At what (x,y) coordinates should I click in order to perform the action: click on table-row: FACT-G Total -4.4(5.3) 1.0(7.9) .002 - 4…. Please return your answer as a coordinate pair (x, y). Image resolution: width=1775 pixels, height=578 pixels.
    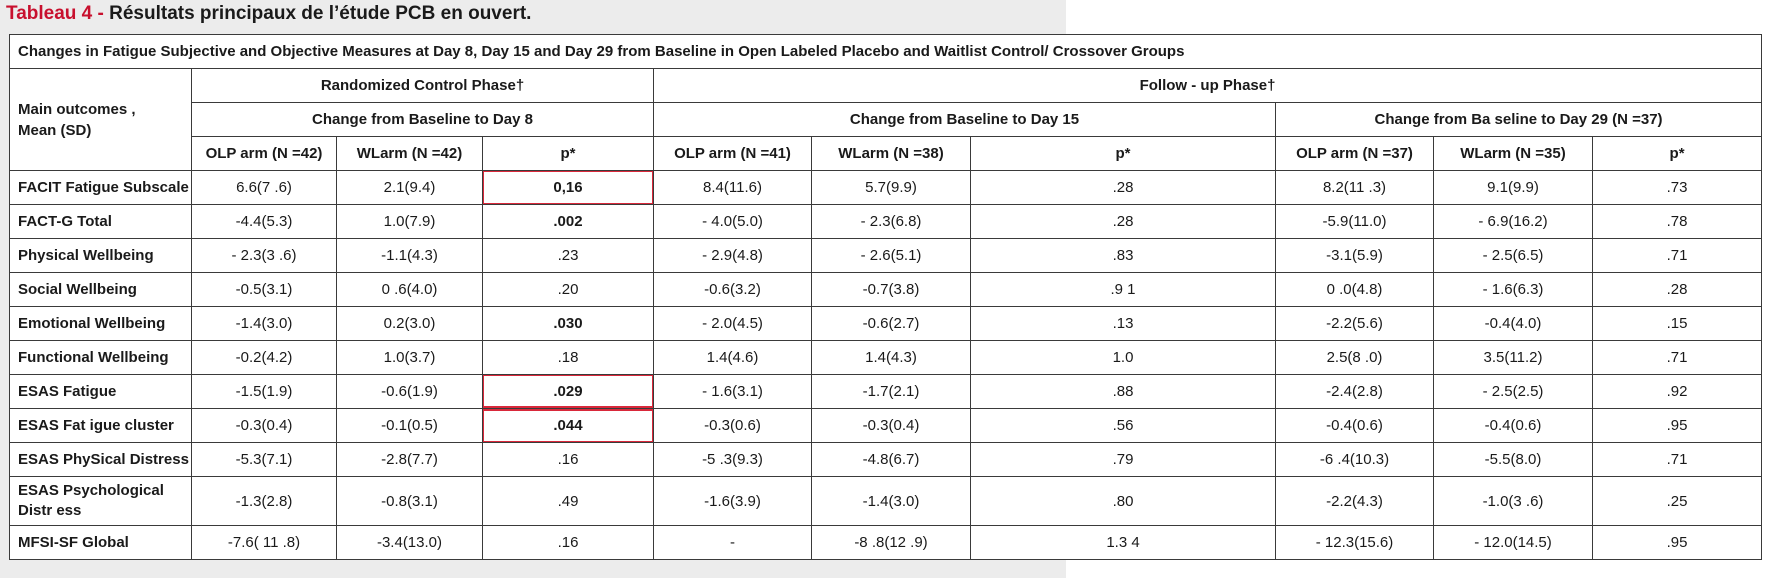
    Looking at the image, I should click on (886, 221).